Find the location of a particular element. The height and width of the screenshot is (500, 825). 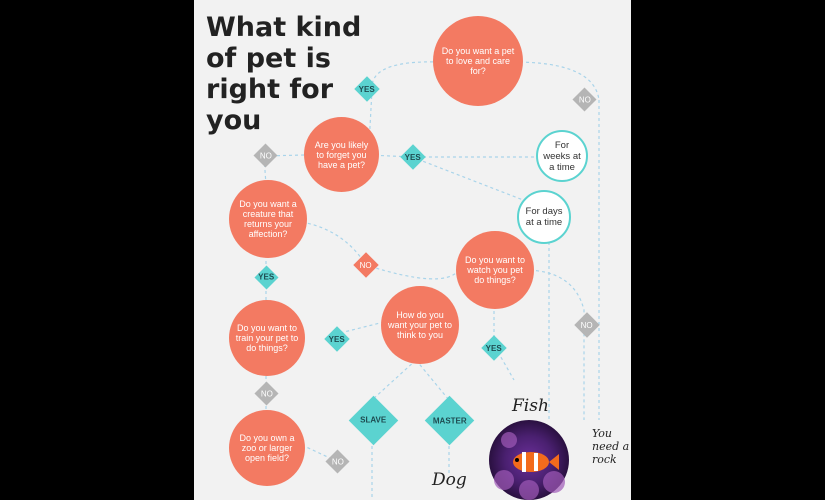

question-love-pet: Do you want a pet to love and care for? is located at coordinates (478, 61).